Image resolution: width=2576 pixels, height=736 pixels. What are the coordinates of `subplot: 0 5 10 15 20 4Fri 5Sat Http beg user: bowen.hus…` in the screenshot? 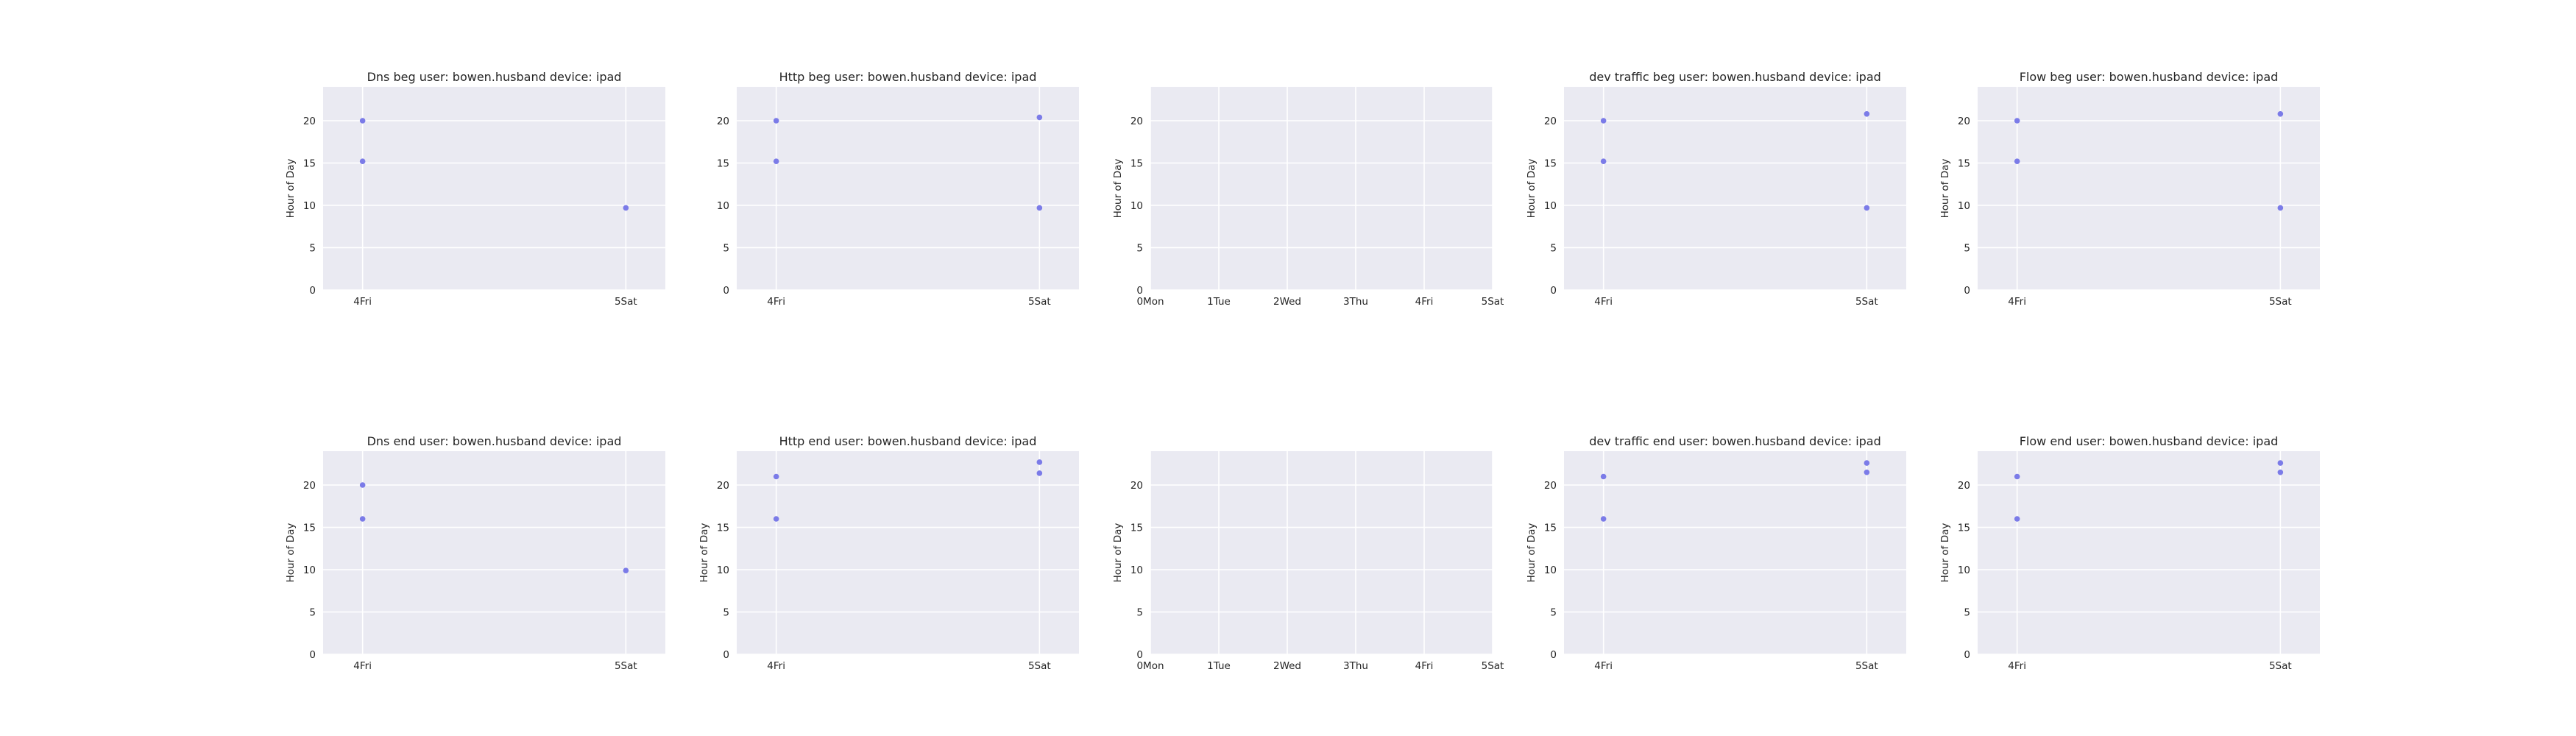 It's located at (898, 189).